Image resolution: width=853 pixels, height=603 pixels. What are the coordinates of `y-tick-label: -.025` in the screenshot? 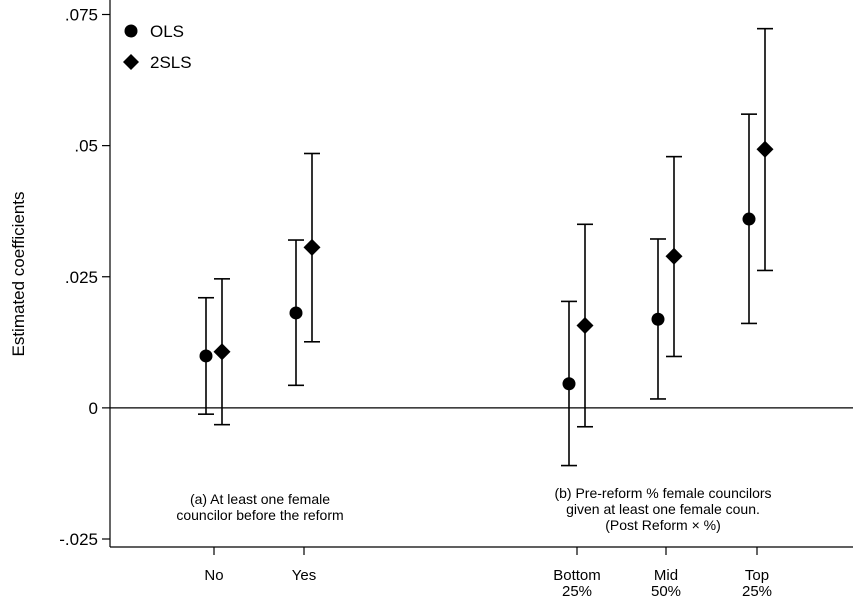 It's located at (78, 539).